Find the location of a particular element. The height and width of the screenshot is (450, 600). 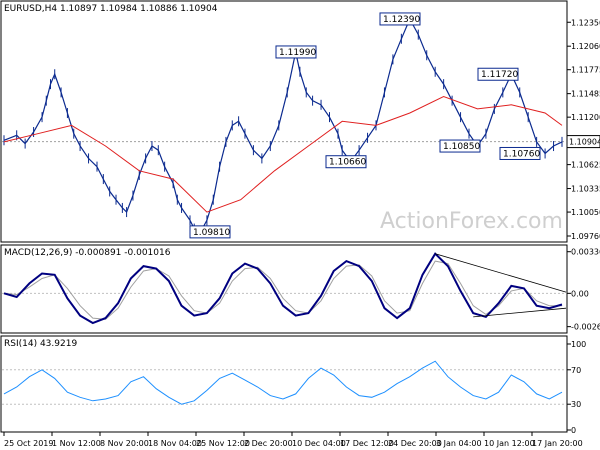

rsi-layer is located at coordinates (284, 382).